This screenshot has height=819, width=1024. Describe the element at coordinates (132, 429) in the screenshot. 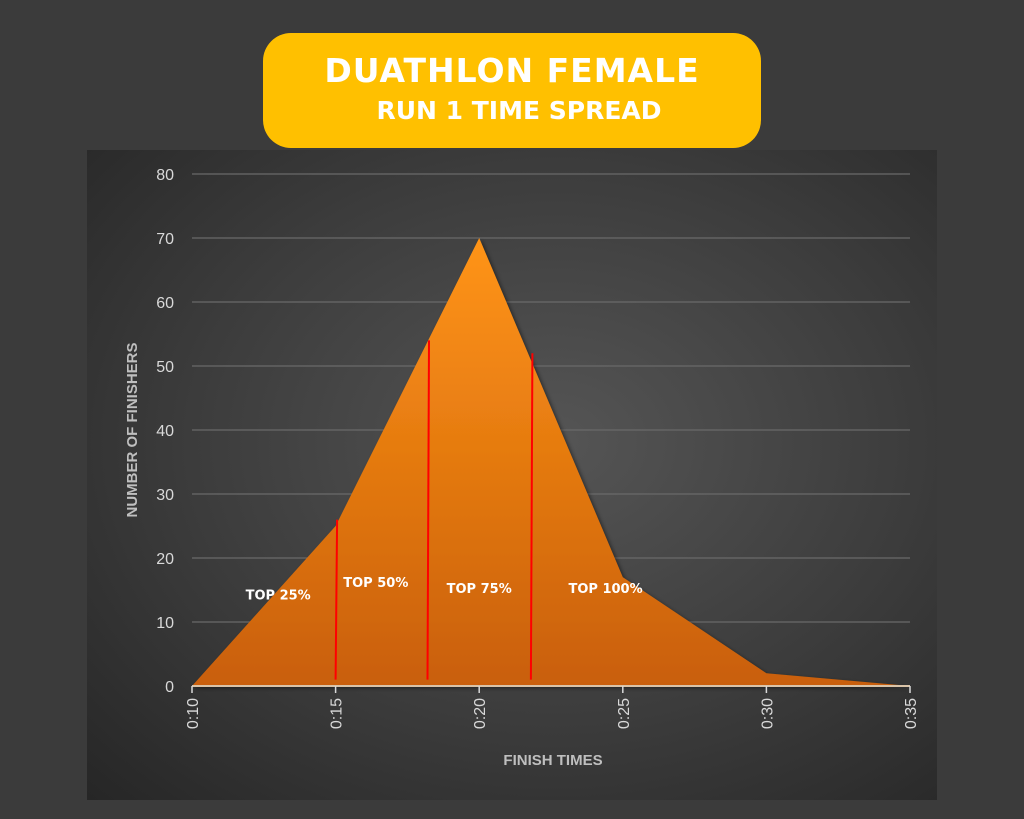

I see `y-axis-label: NUMBER OF FINISHERS` at that location.